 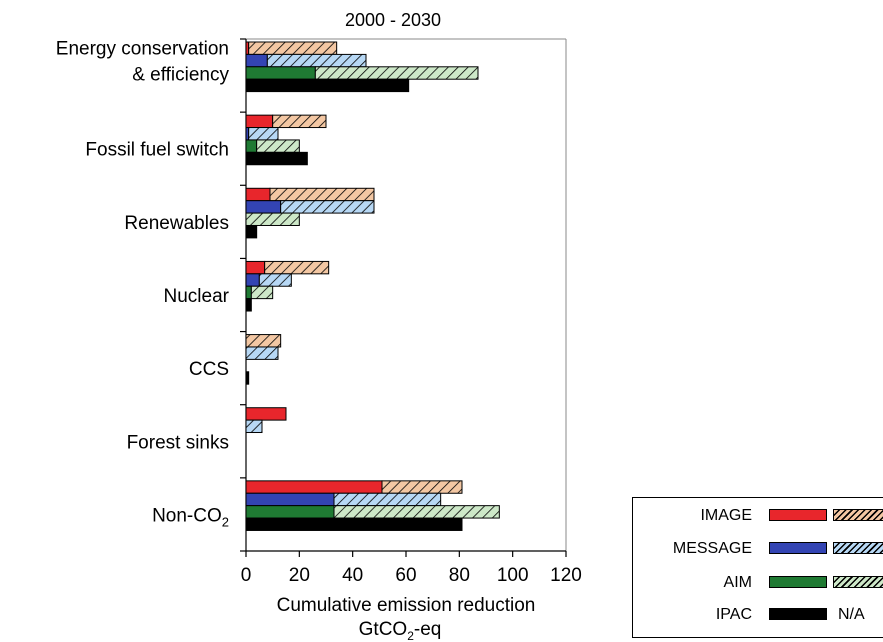 What do you see at coordinates (180, 75) in the screenshot?
I see `y-category-label-line2: & efficiency` at bounding box center [180, 75].